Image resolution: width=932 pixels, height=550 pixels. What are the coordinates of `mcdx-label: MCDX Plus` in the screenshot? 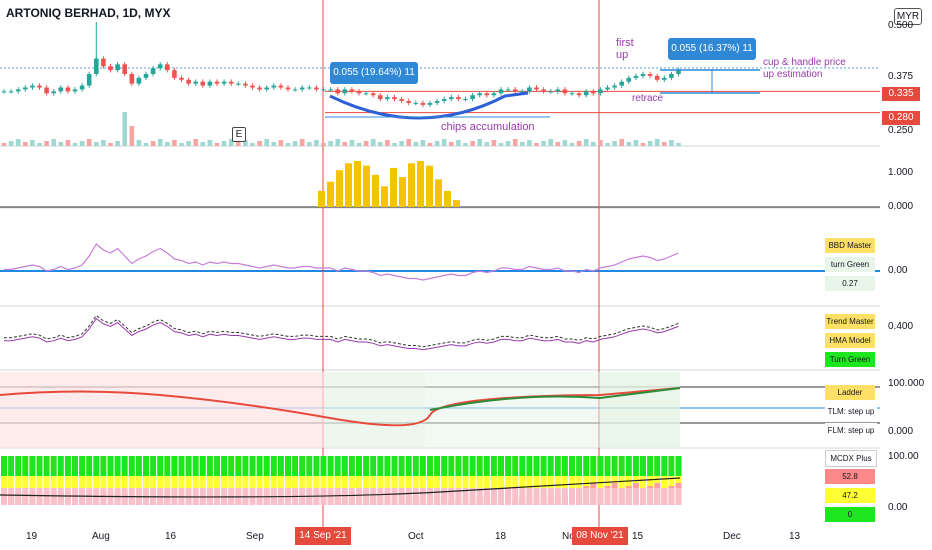 It's located at (851, 458).